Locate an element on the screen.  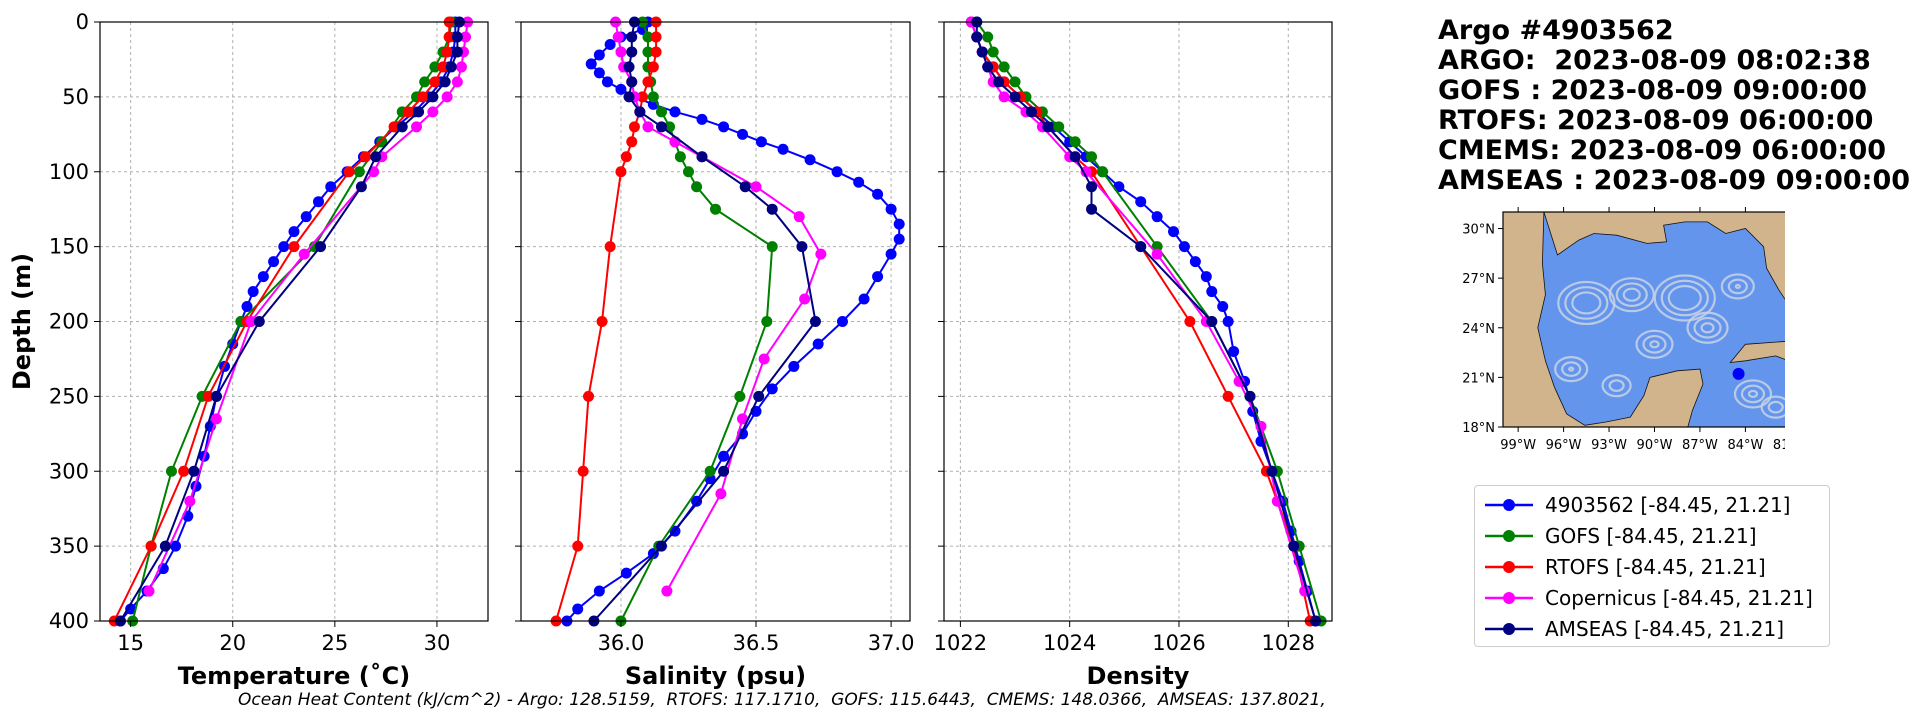
info-float-id: Argo #4903562 is located at coordinates (1556, 30).